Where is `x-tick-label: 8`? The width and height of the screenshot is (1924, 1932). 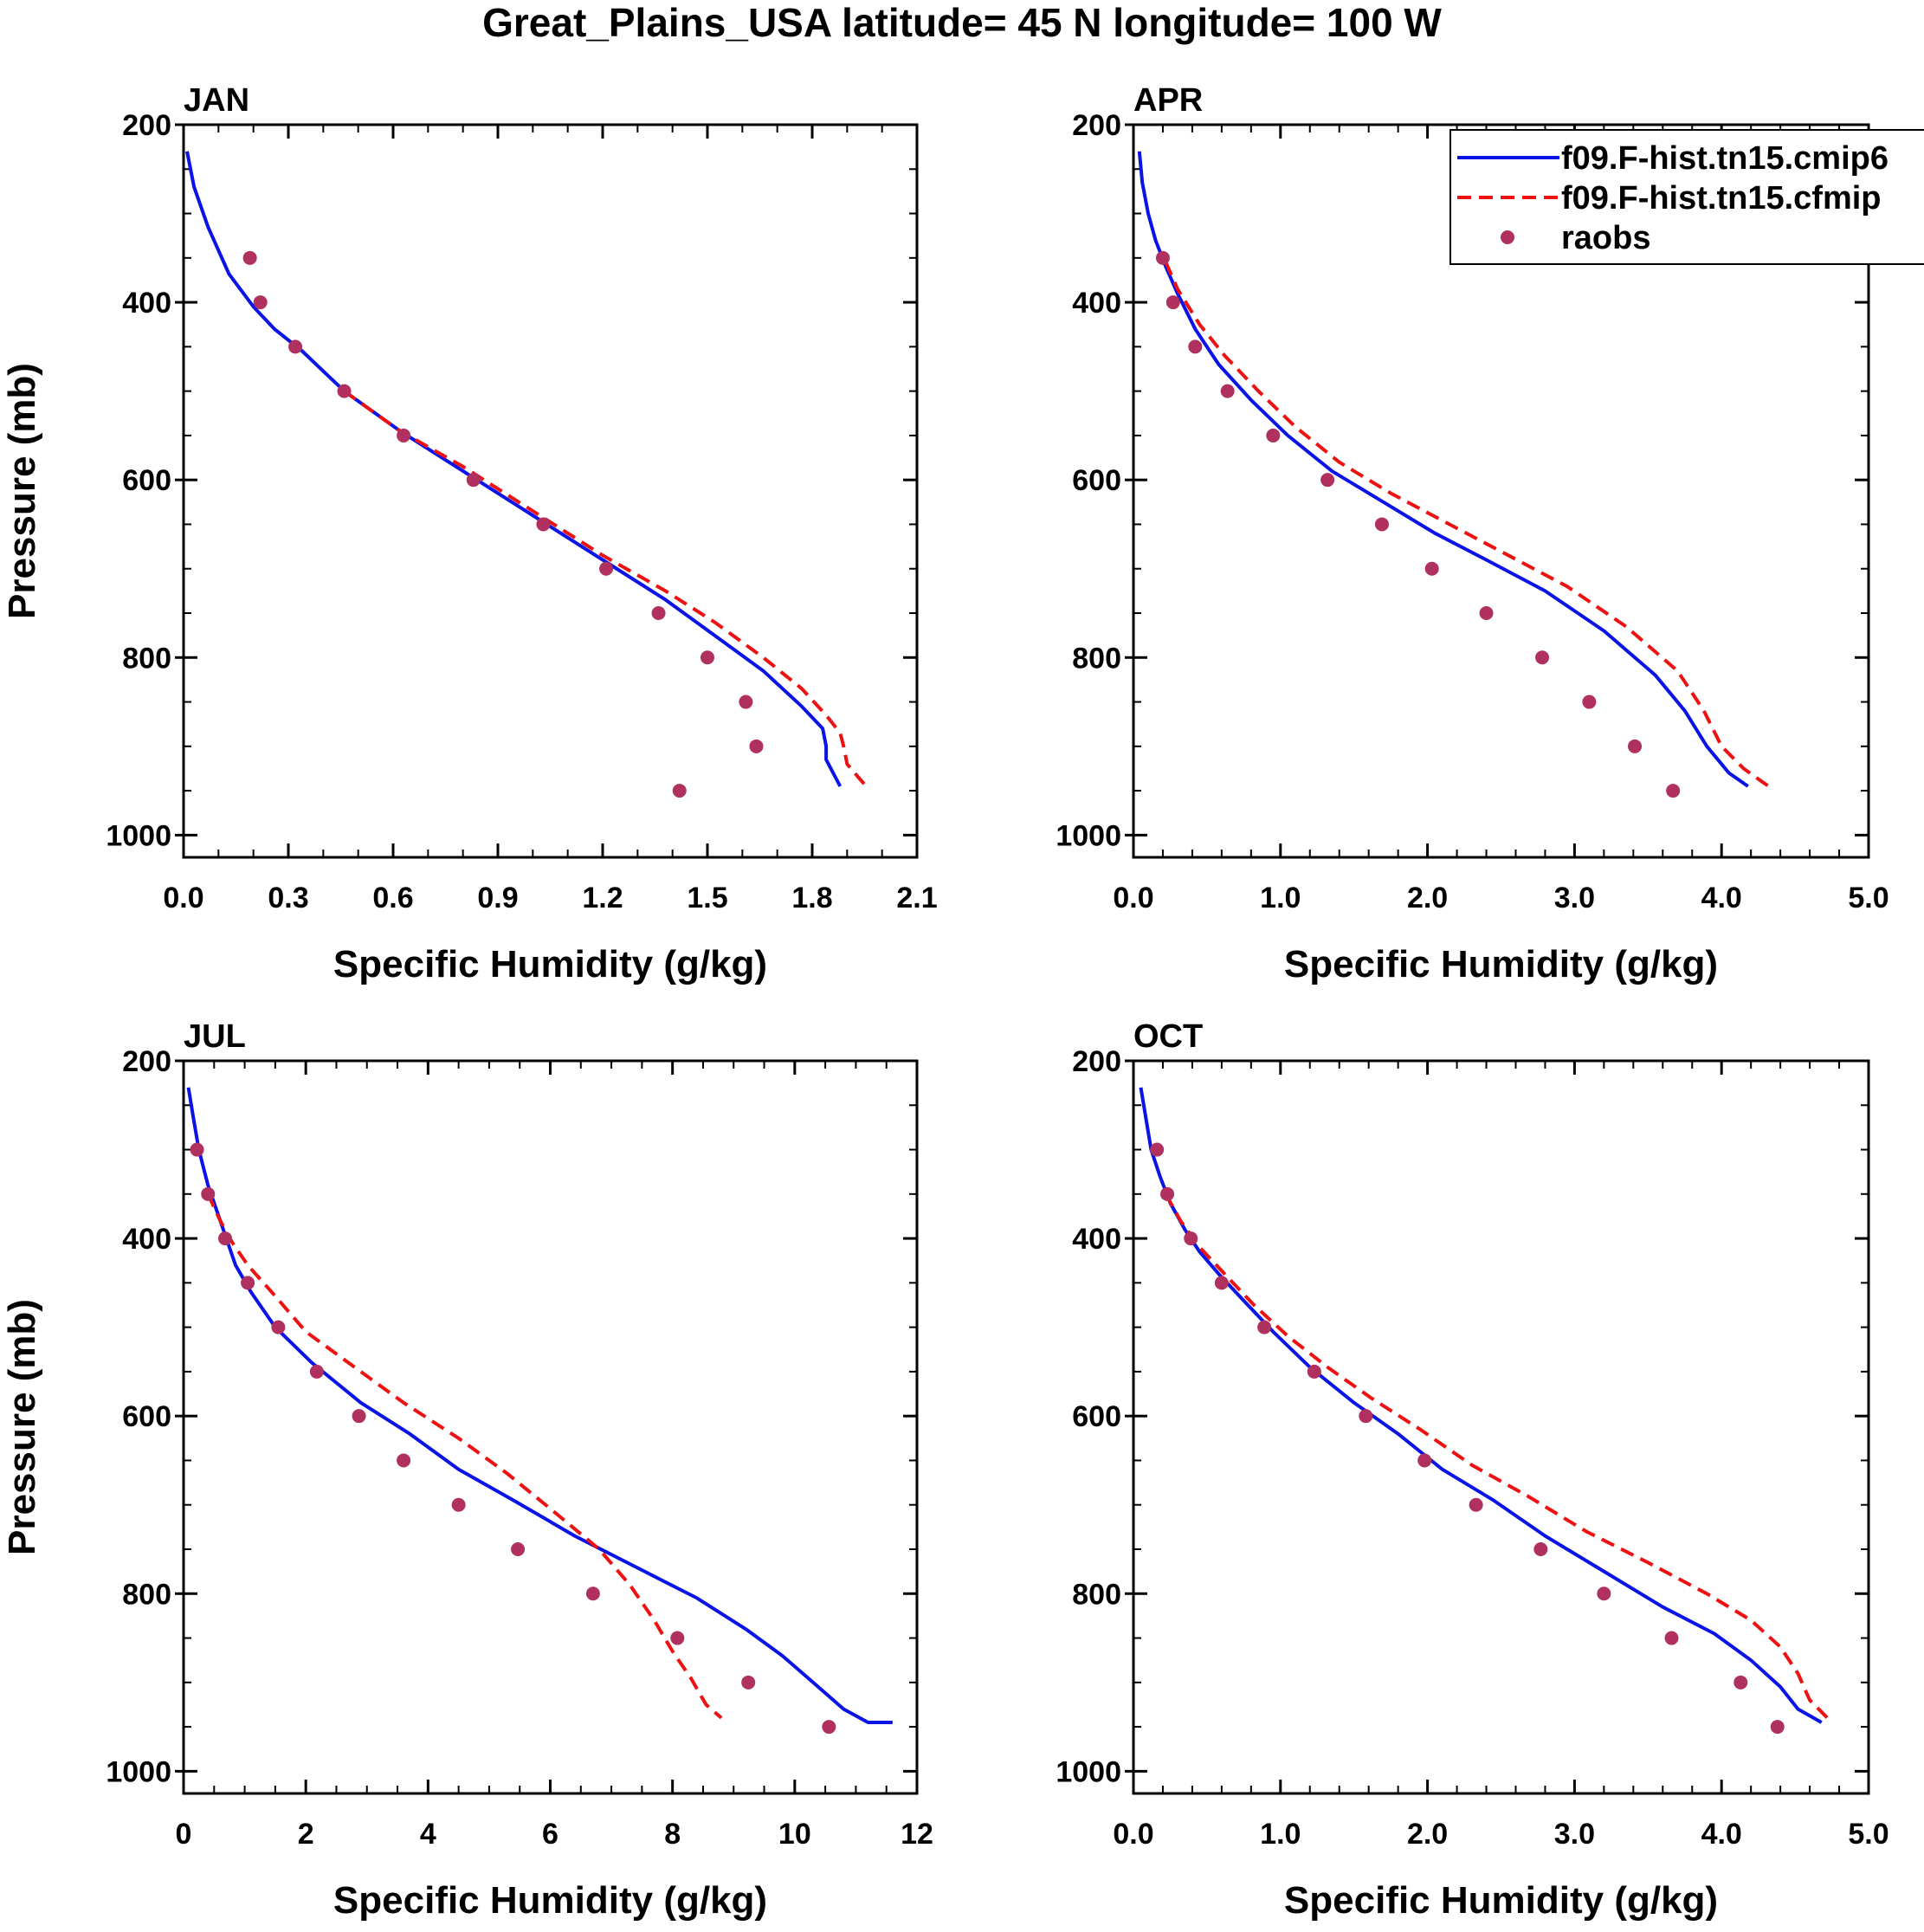
x-tick-label: 8 is located at coordinates (673, 1834).